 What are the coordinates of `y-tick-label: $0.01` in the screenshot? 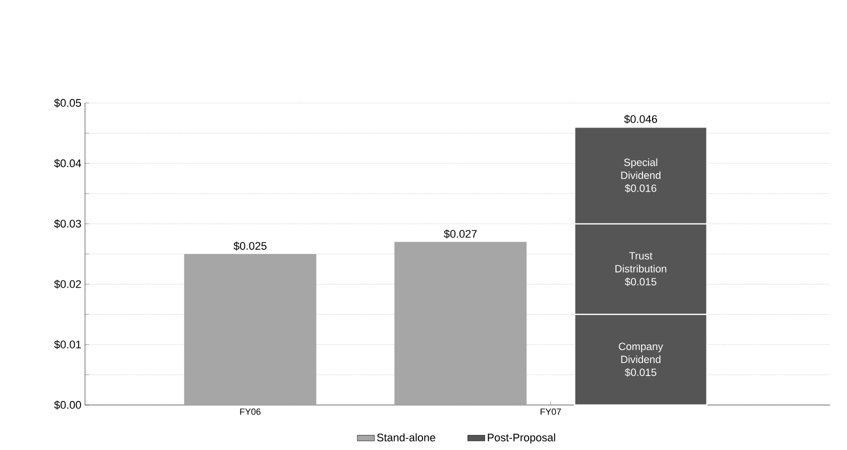 It's located at (67, 345).